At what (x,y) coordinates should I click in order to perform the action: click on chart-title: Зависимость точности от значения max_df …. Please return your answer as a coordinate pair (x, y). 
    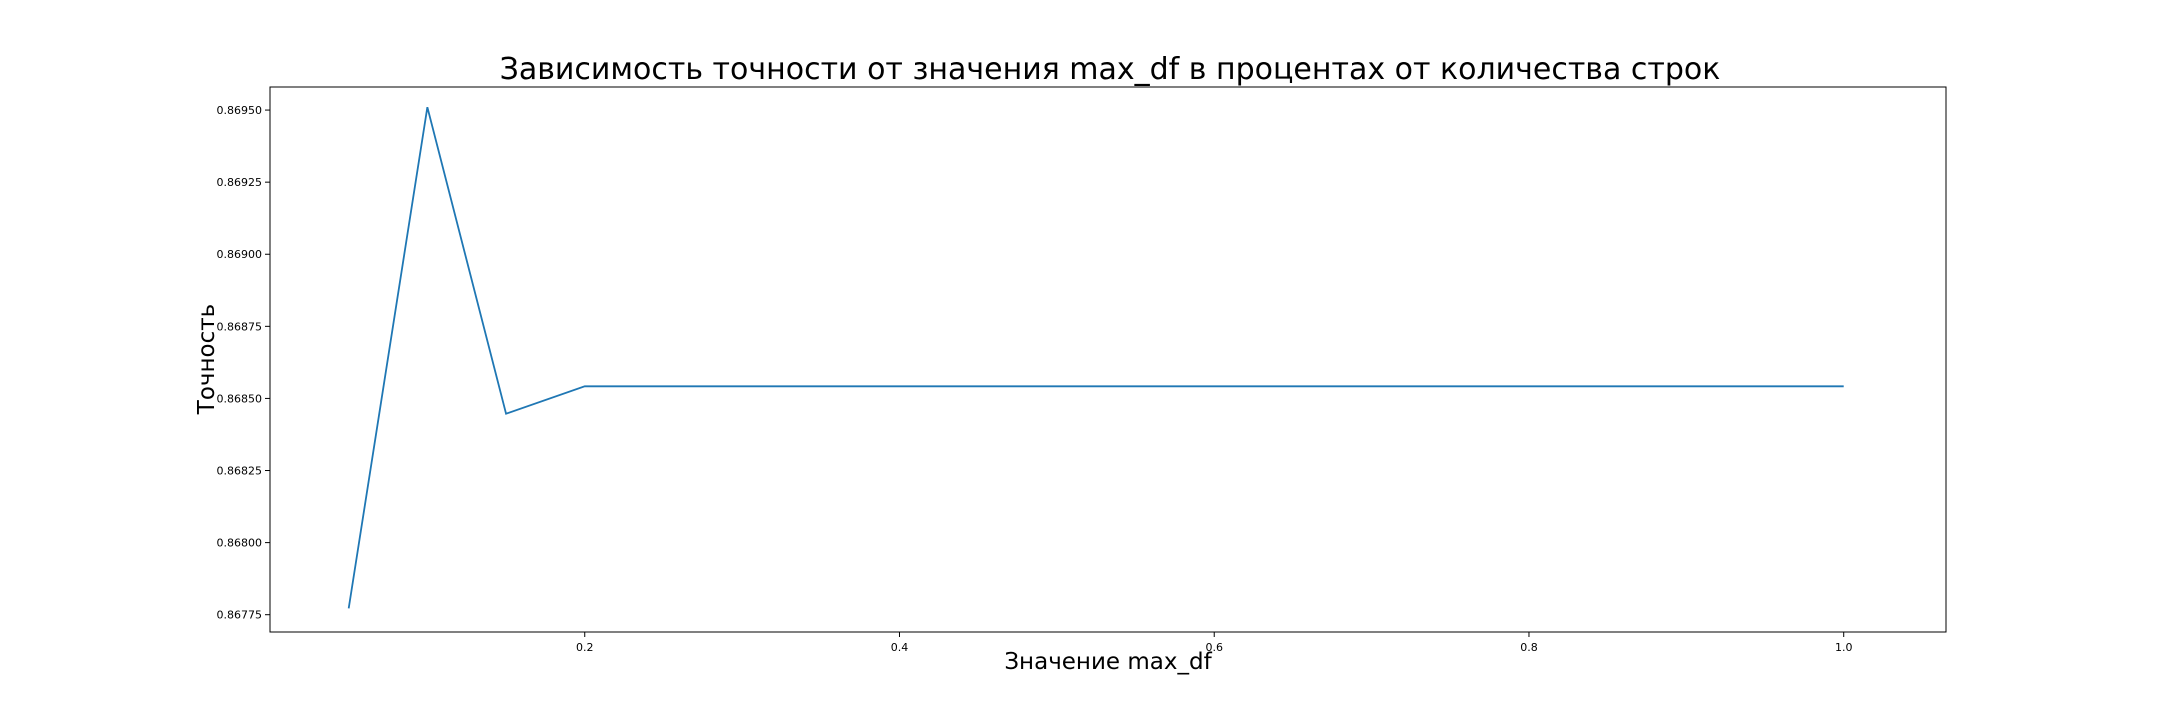
    Looking at the image, I should click on (1110, 69).